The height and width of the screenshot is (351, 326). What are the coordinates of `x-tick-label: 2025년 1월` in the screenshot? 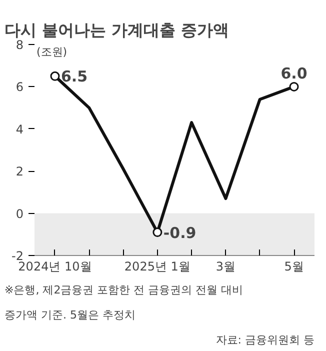 It's located at (157, 267).